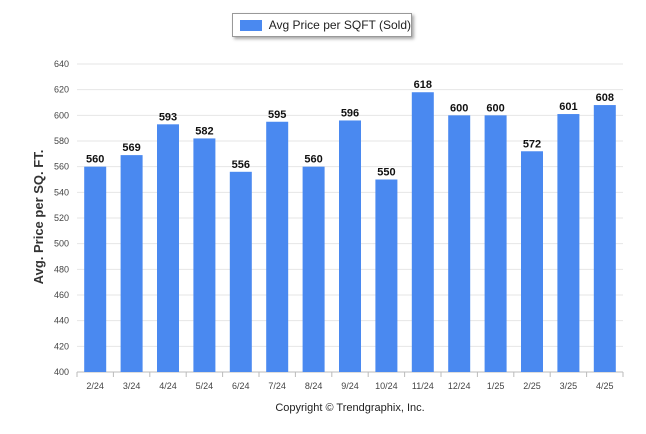 The height and width of the screenshot is (434, 646). I want to click on bar-2/25, so click(532, 261).